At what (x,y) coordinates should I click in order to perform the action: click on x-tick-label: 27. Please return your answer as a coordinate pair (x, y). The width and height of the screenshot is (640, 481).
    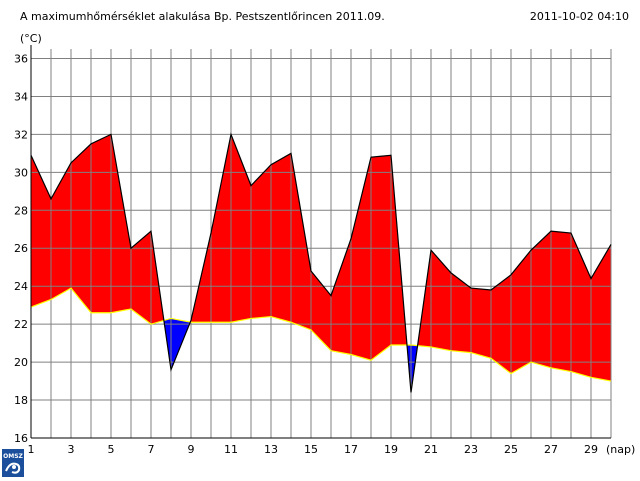
    Looking at the image, I should click on (551, 449).